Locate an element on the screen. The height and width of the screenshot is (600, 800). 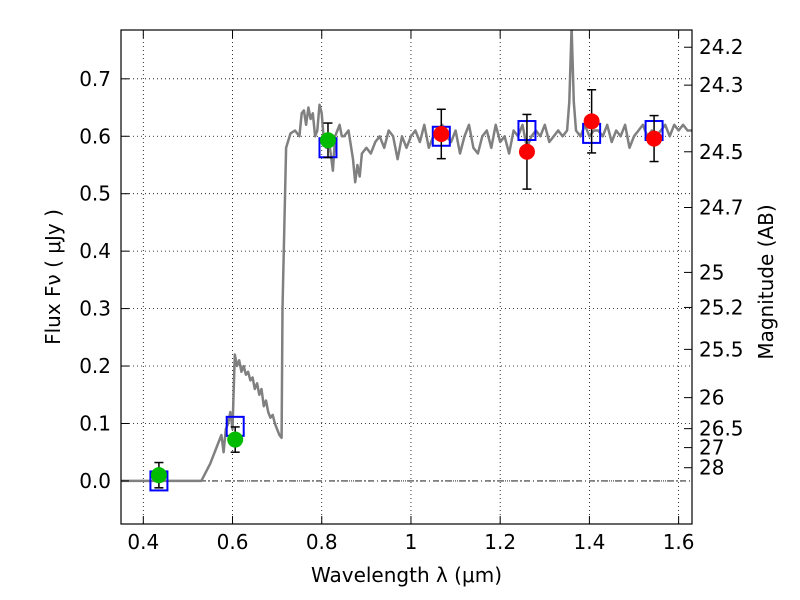
magnitude-tick-label: 25.5 is located at coordinates (721, 349).